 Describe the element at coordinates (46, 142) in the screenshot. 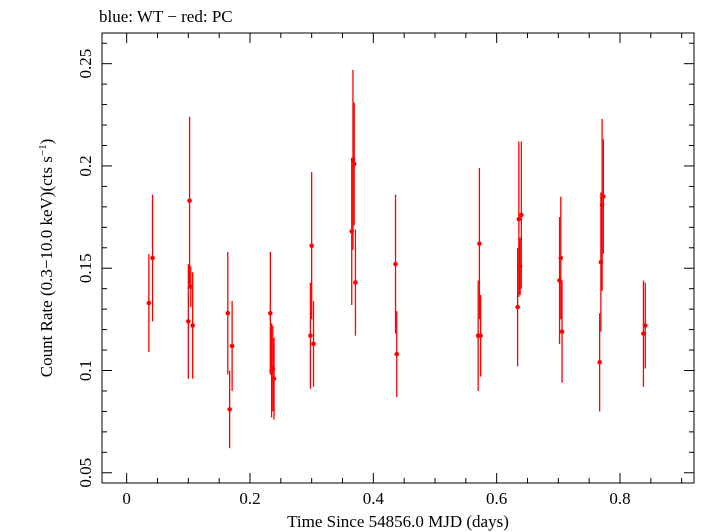

I see `y-axis-label-end: )` at that location.